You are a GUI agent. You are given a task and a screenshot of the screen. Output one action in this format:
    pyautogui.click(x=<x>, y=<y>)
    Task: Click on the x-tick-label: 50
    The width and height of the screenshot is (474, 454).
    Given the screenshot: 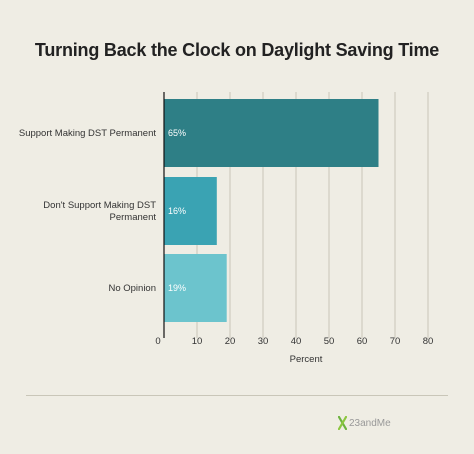 What is the action you would take?
    pyautogui.click(x=329, y=341)
    